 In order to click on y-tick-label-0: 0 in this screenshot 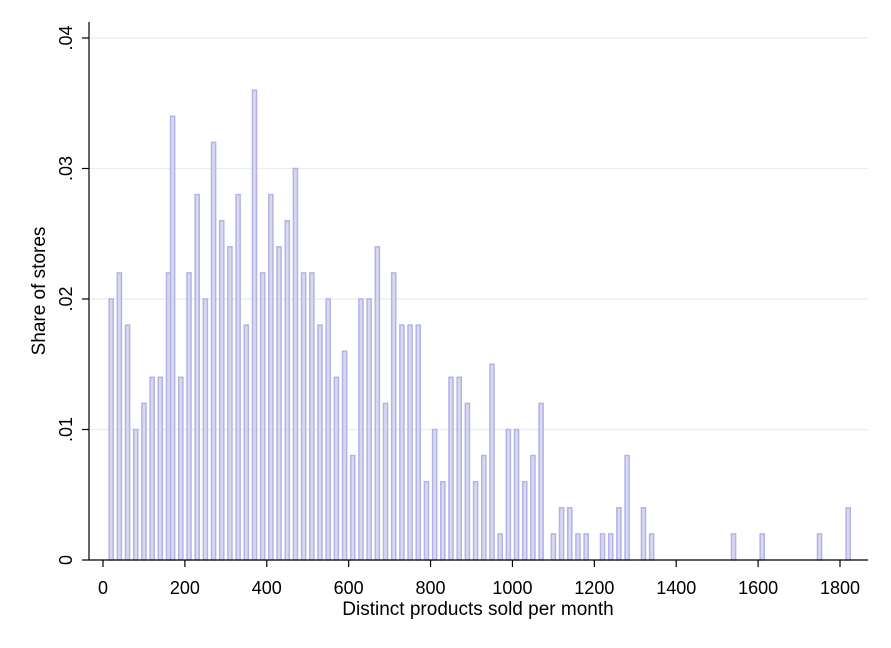, I will do `click(66, 560)`.